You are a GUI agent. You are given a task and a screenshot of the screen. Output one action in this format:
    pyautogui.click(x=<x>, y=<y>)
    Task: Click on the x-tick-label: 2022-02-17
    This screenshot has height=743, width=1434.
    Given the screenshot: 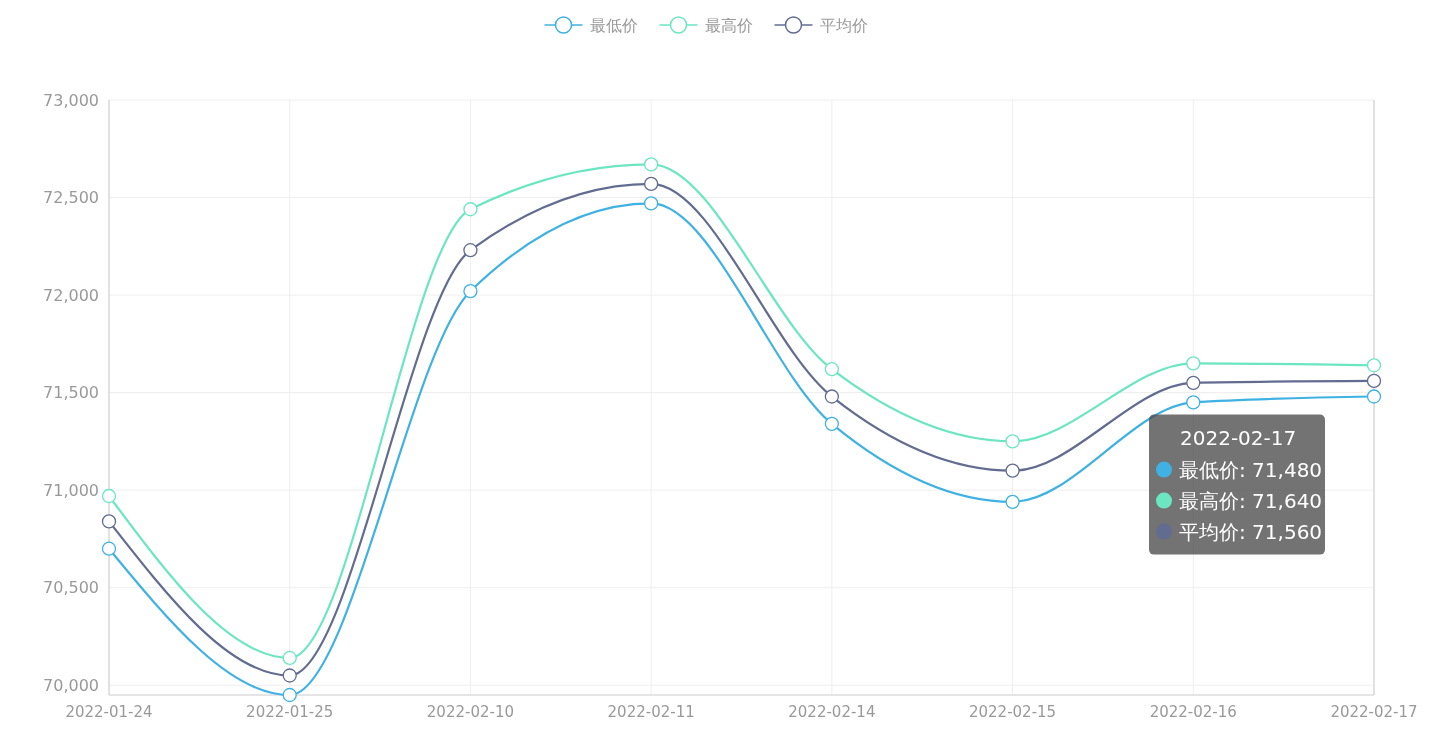 What is the action you would take?
    pyautogui.click(x=1374, y=712)
    